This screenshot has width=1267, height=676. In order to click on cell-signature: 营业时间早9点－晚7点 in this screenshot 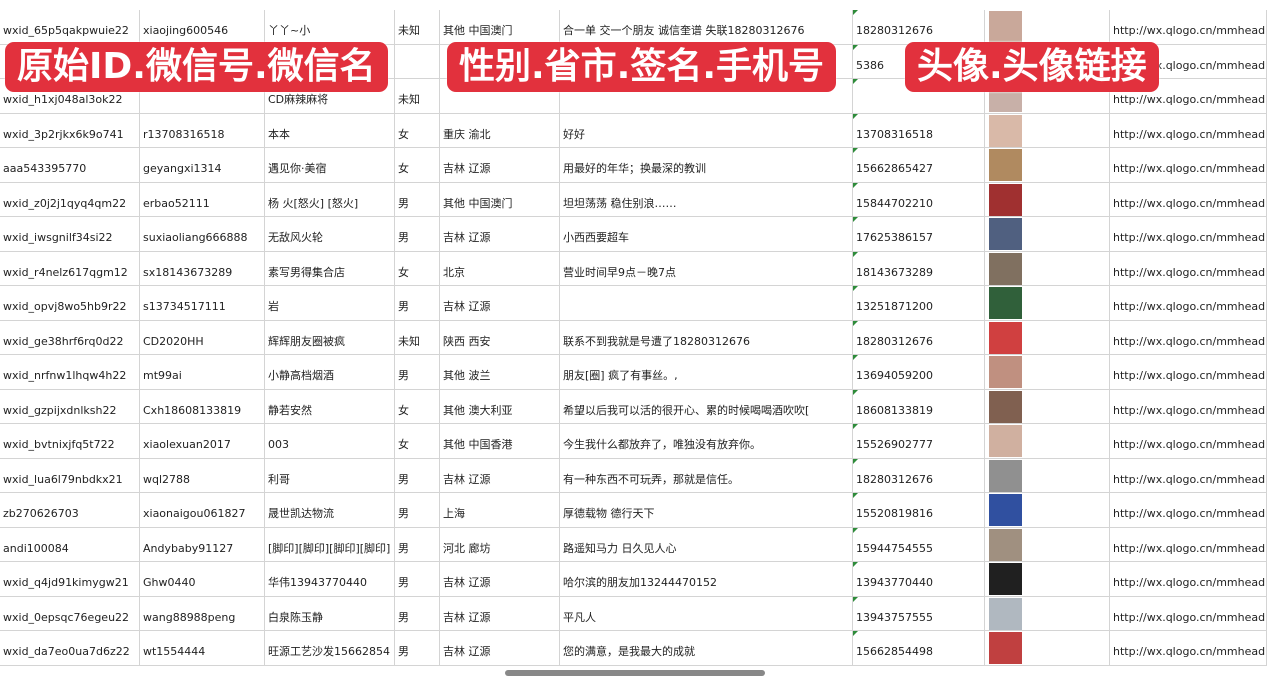, I will do `click(706, 268)`.